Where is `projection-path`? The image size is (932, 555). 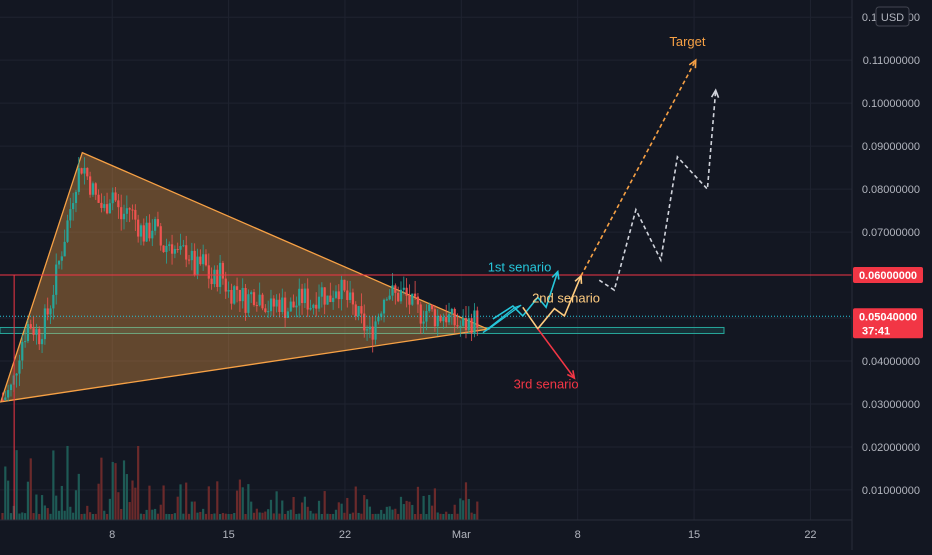 projection-path is located at coordinates (657, 191).